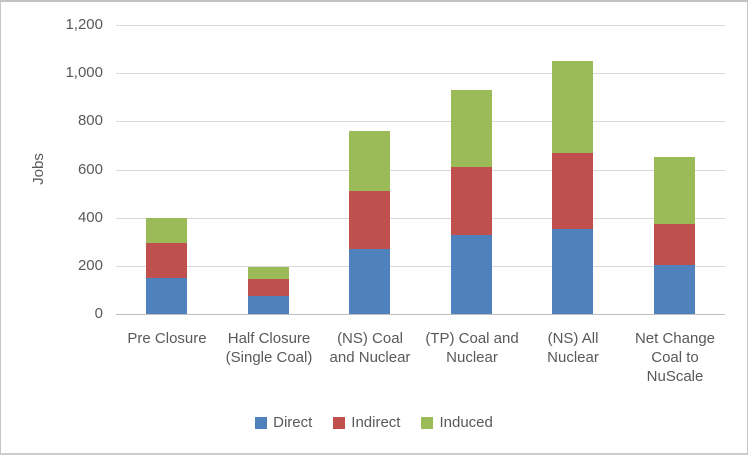  I want to click on x-axis-line, so click(420, 314).